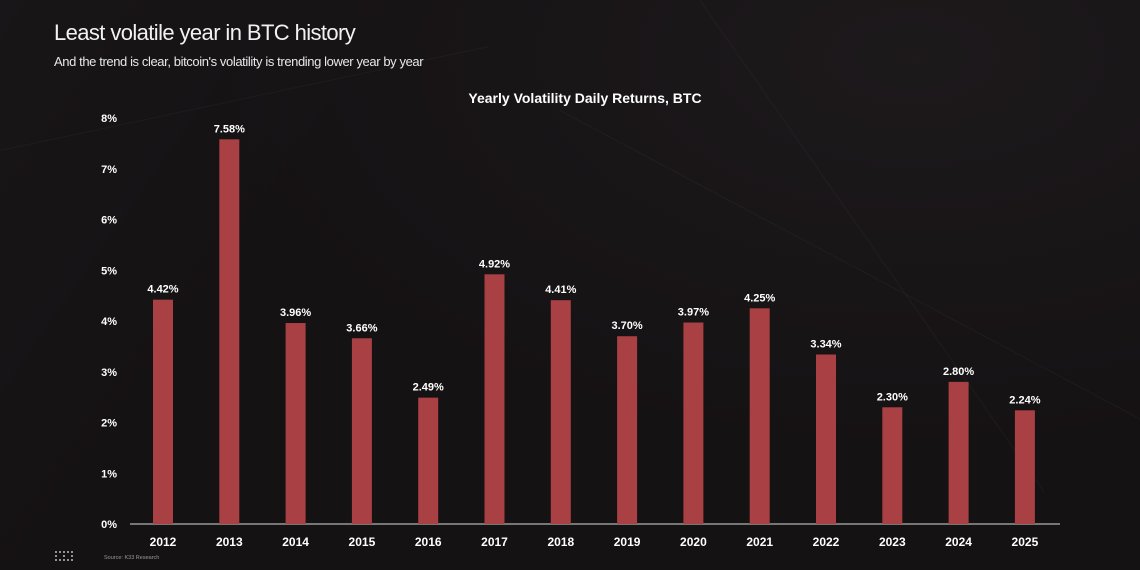 The image size is (1140, 570). What do you see at coordinates (163, 411) in the screenshot?
I see `bar-2012` at bounding box center [163, 411].